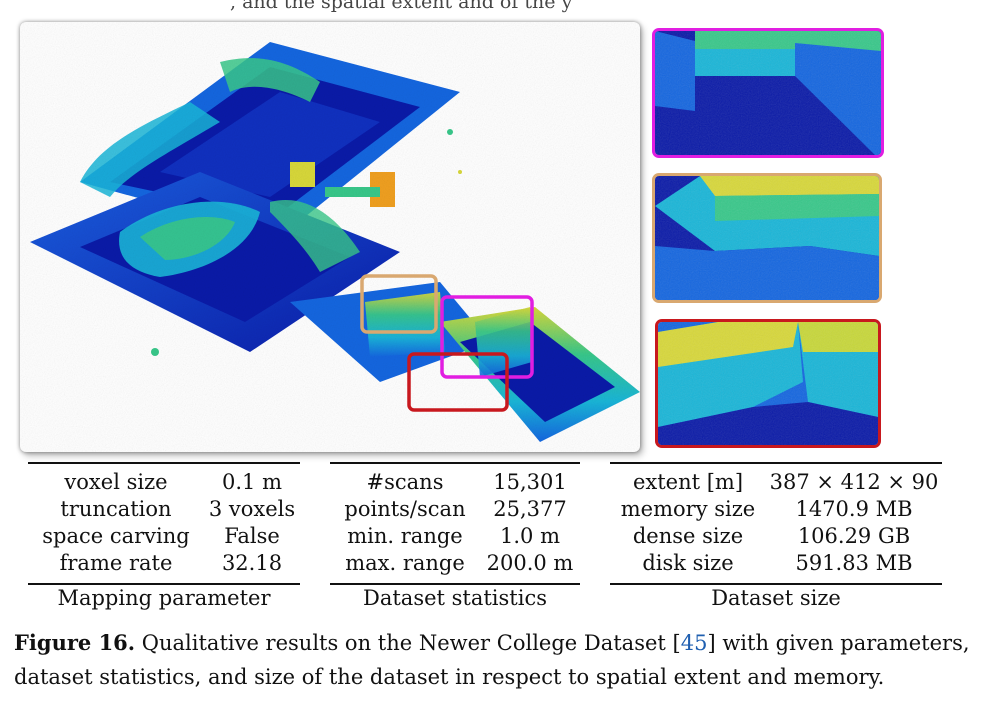 The height and width of the screenshot is (705, 1002). Describe the element at coordinates (694, 643) in the screenshot. I see `citation-link: 45` at that location.